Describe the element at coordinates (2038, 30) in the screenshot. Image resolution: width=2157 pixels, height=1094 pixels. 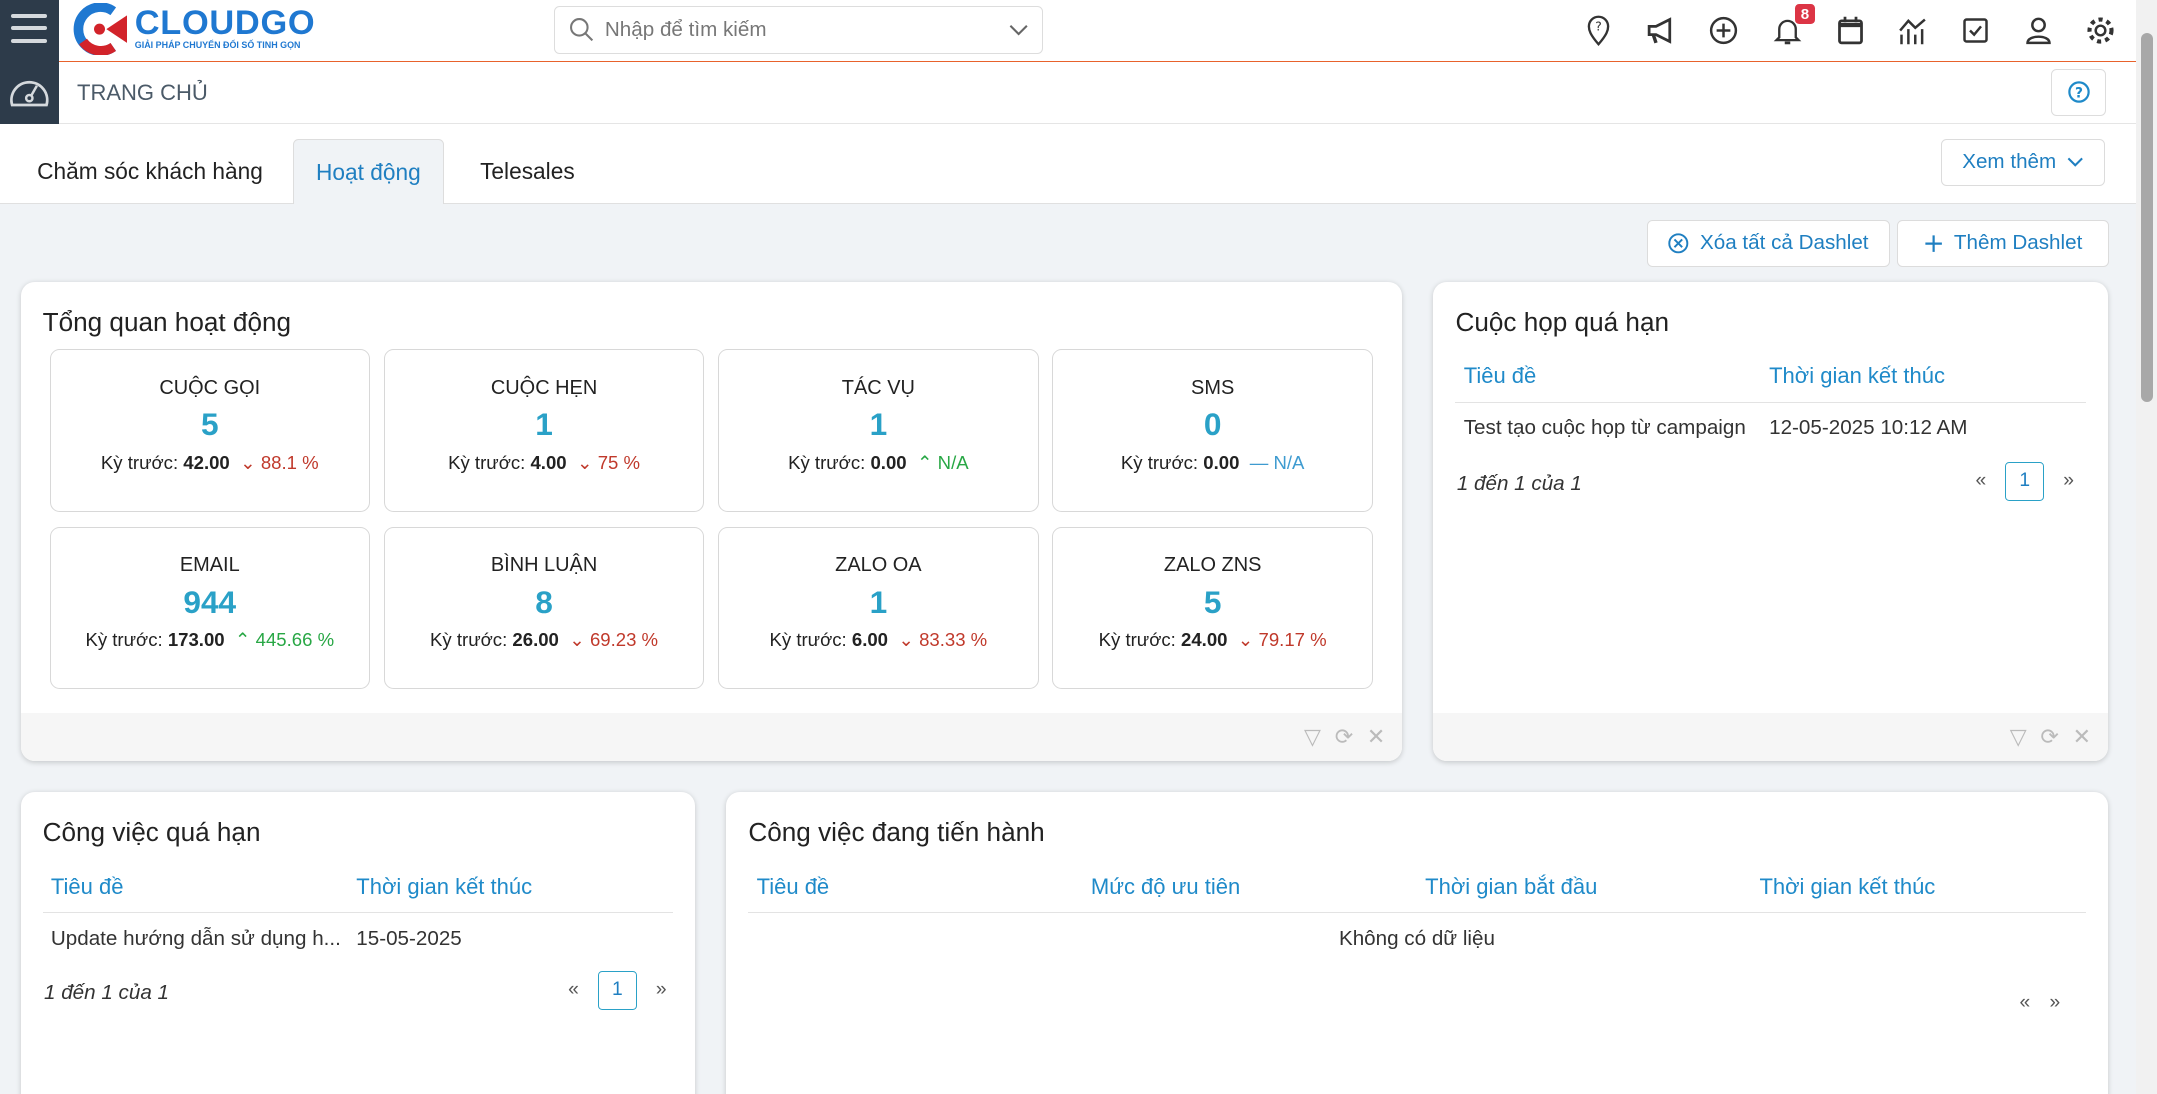
I see `user-icon` at that location.